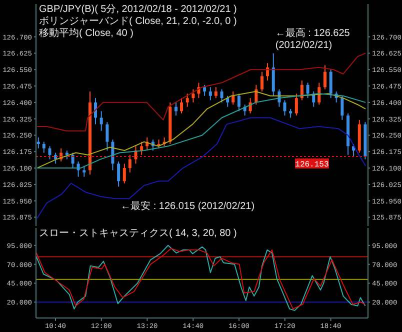 Image resolution: width=402 pixels, height=332 pixels. I want to click on text: ボリンジャーバンド( Close, 21, 2.0, -2.0, 0 ), so click(138, 22).